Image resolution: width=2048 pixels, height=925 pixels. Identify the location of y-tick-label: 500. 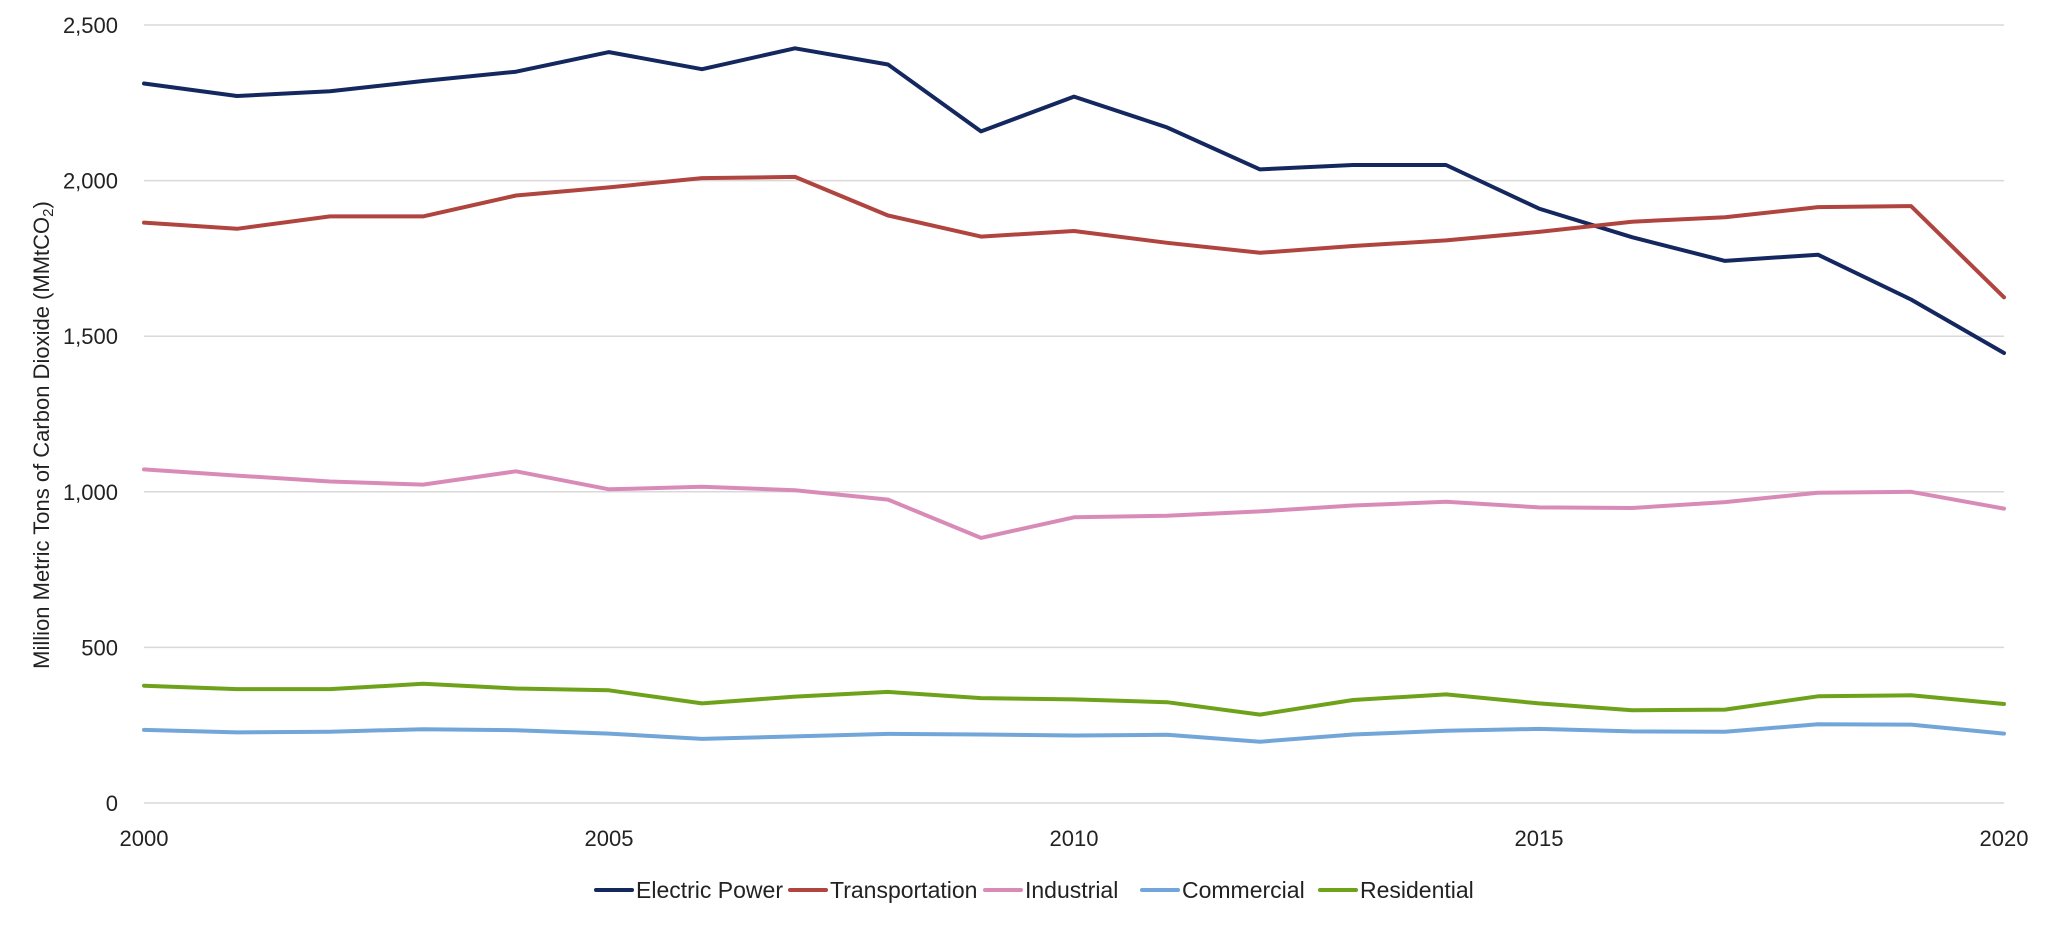
(99, 647).